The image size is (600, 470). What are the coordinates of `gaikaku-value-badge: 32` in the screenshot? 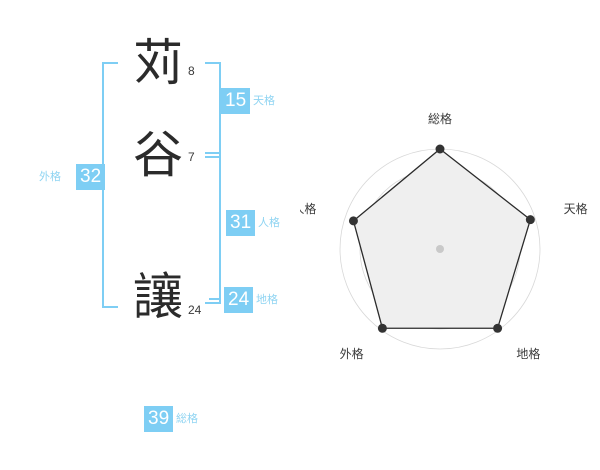 It's located at (91, 177).